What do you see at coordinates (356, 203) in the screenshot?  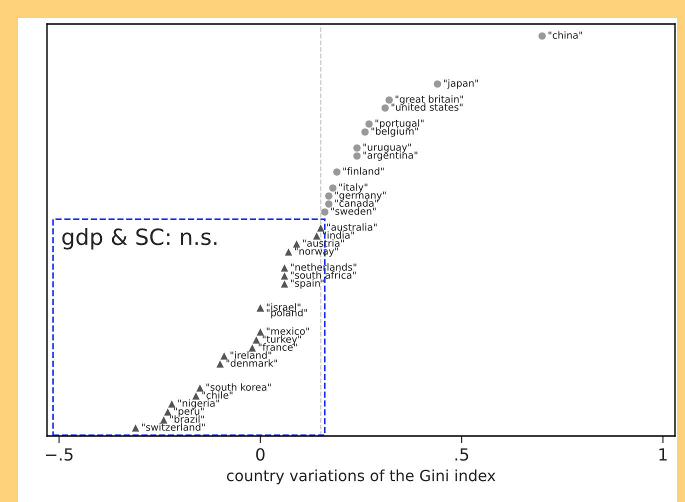 I see `annotation: "canada"` at bounding box center [356, 203].